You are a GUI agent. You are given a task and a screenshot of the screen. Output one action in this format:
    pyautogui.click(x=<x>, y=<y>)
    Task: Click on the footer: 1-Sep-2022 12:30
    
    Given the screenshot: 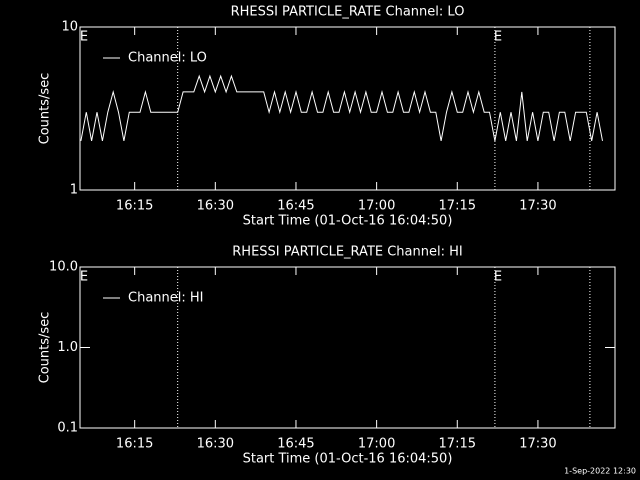 What is the action you would take?
    pyautogui.click(x=600, y=471)
    